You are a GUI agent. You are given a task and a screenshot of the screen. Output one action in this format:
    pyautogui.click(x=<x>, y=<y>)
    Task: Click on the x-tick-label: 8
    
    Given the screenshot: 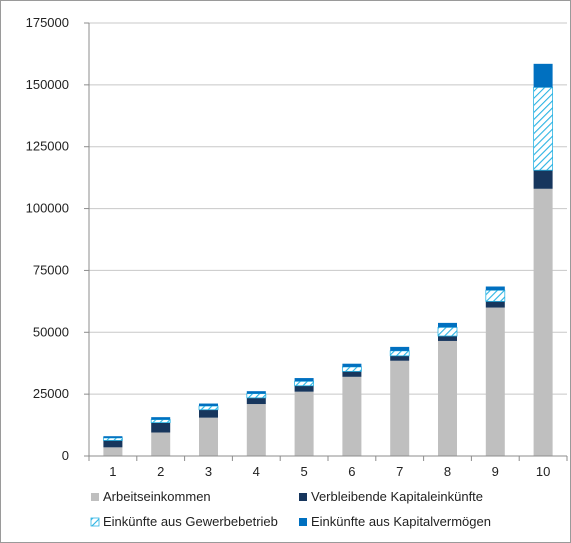 What is the action you would take?
    pyautogui.click(x=447, y=471)
    